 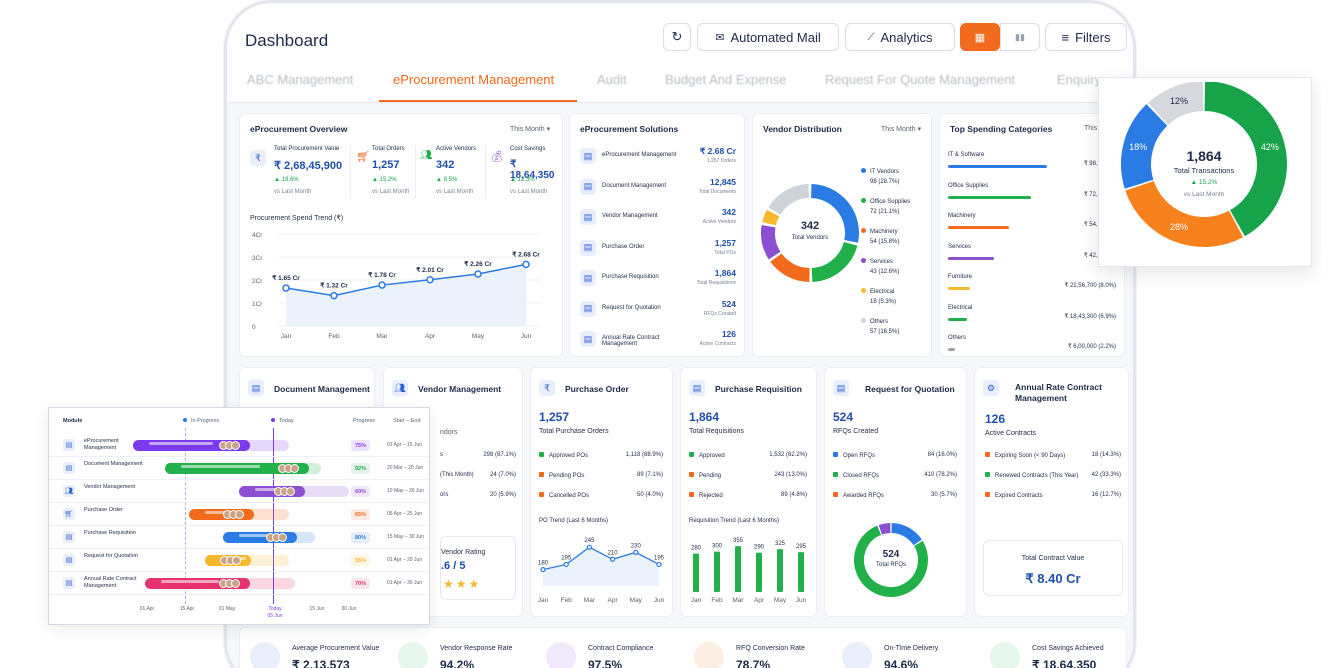 What do you see at coordinates (110, 582) in the screenshot?
I see `gantt-module-label: Annual Rate Contract Management` at bounding box center [110, 582].